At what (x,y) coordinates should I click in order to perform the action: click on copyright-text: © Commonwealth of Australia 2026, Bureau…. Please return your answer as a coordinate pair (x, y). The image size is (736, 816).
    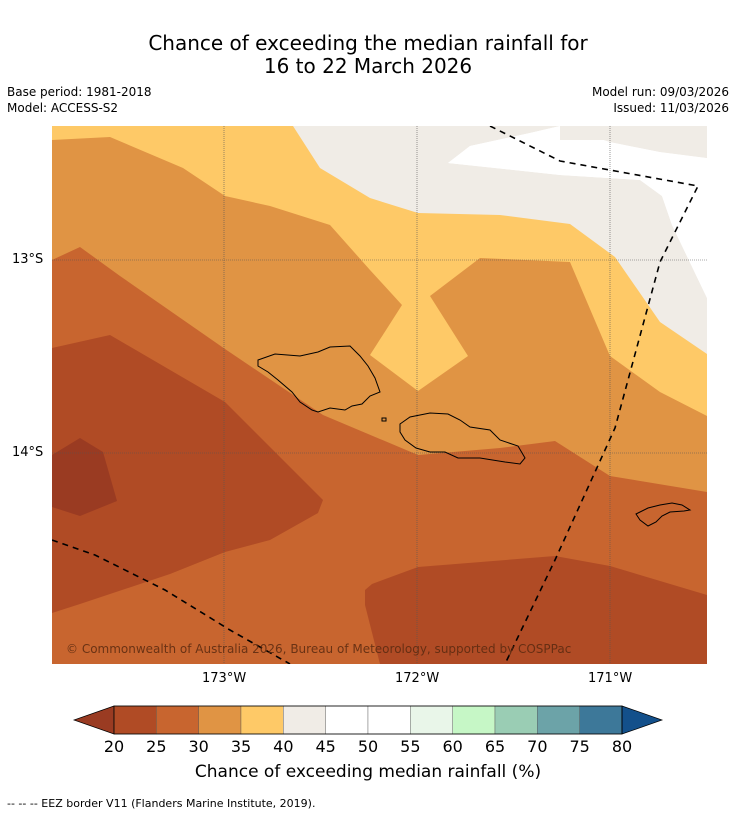
    Looking at the image, I should click on (318, 649).